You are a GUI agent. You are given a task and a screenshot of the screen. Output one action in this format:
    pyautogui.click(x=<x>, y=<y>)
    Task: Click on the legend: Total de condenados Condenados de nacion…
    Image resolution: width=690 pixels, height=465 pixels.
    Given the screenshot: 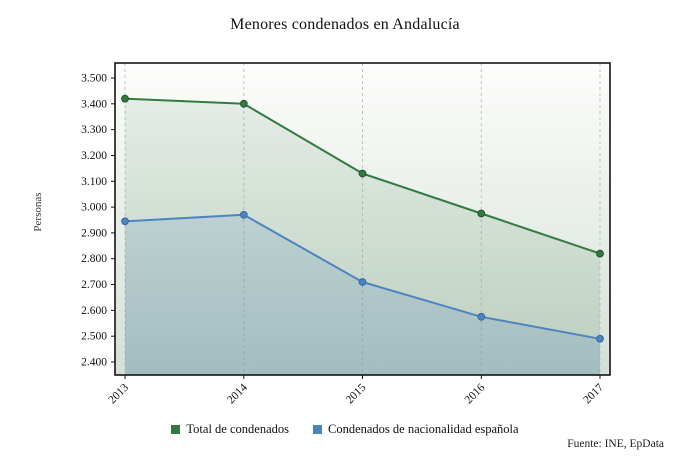 What is the action you would take?
    pyautogui.click(x=345, y=429)
    